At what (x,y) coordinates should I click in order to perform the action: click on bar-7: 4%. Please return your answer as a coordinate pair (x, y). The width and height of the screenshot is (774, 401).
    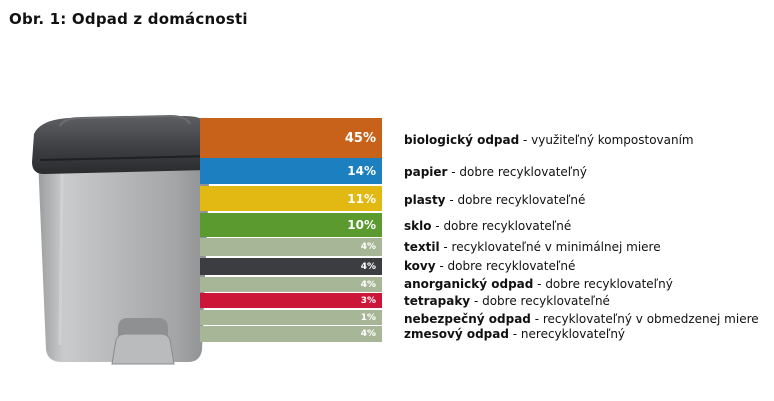
    Looking at the image, I should click on (291, 284).